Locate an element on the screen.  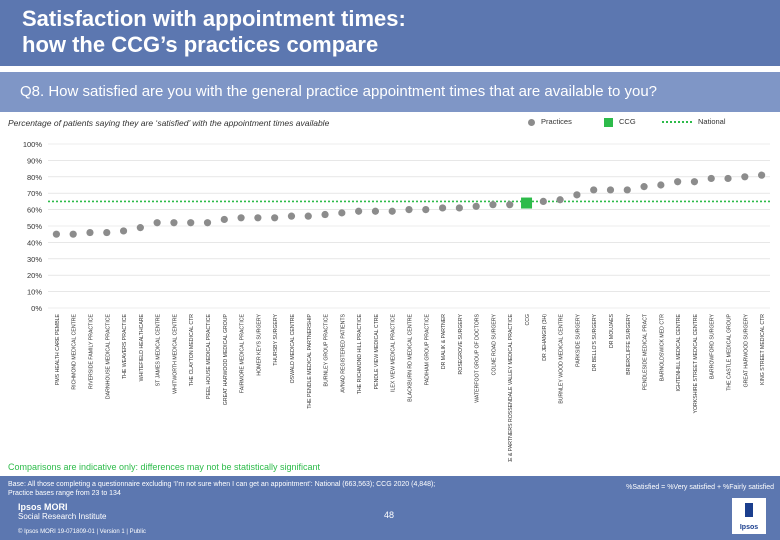
y-tick-label: 100% is located at coordinates (33, 144).